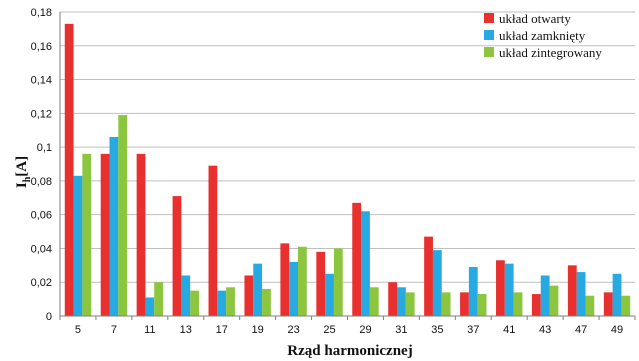  What do you see at coordinates (338, 282) in the screenshot?
I see `bar-układ-zintegrowany-25` at bounding box center [338, 282].